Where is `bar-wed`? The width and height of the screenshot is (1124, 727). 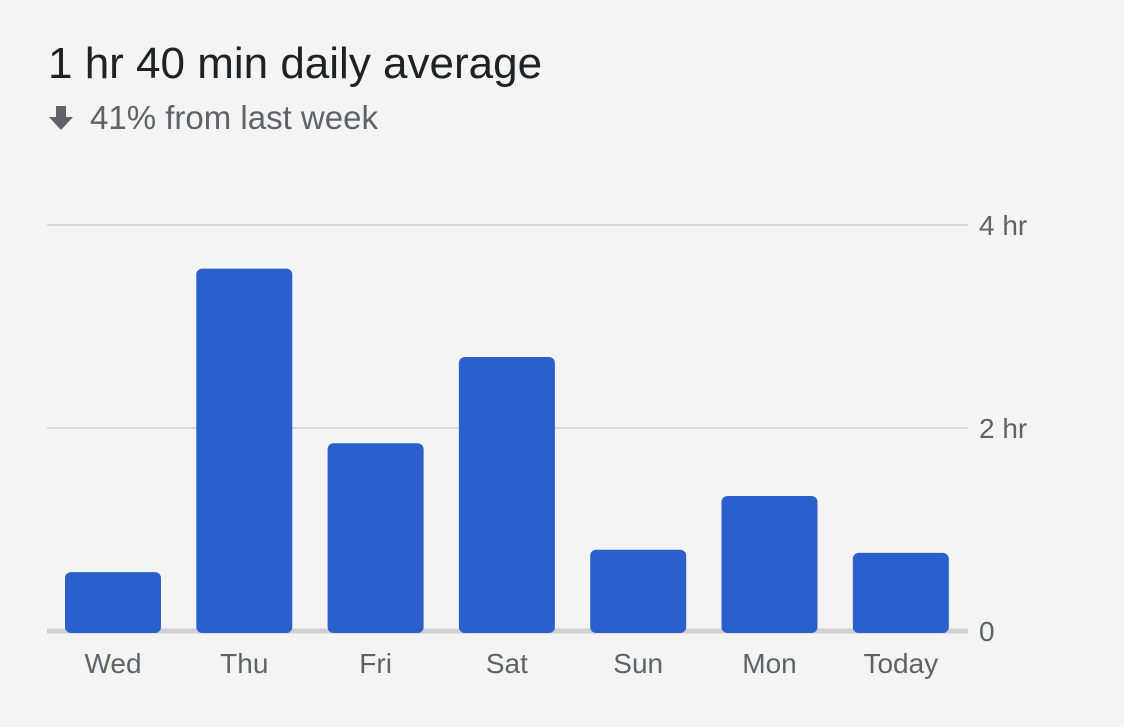 bar-wed is located at coordinates (113, 602).